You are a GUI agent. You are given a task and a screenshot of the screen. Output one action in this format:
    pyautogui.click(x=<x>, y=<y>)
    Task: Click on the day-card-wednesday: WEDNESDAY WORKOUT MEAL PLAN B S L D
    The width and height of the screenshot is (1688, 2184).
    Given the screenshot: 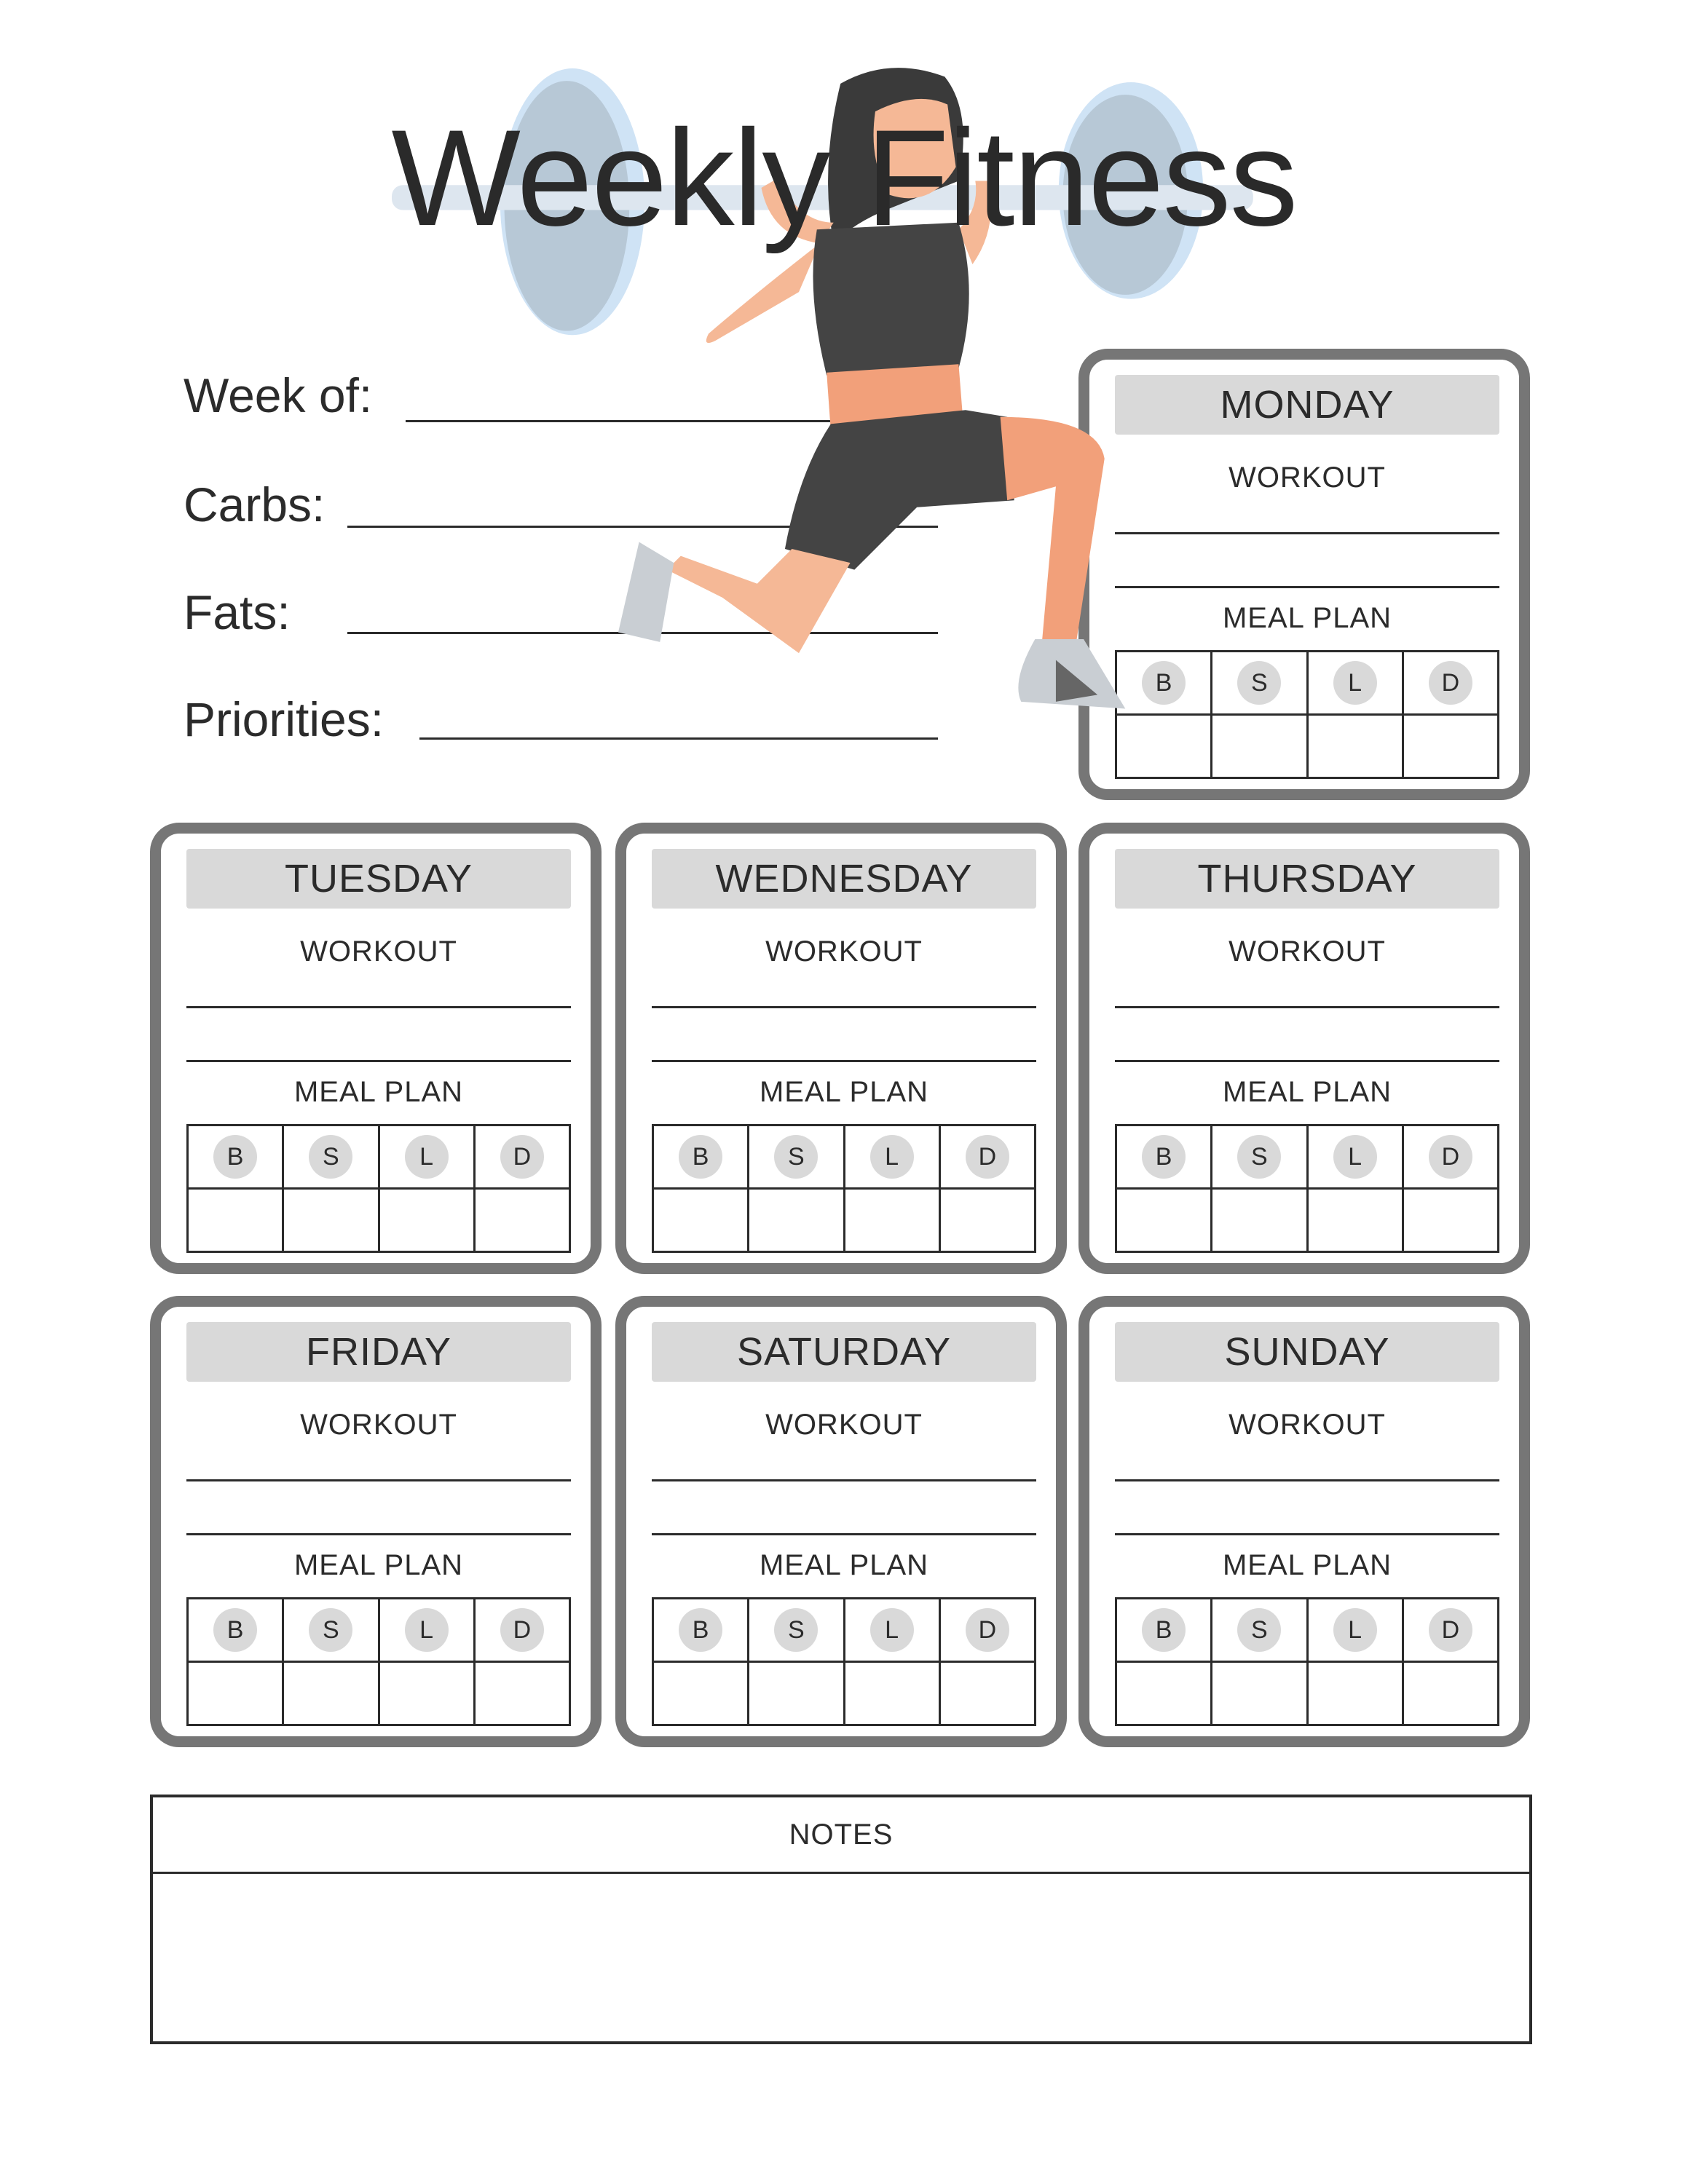 What is the action you would take?
    pyautogui.click(x=841, y=1048)
    